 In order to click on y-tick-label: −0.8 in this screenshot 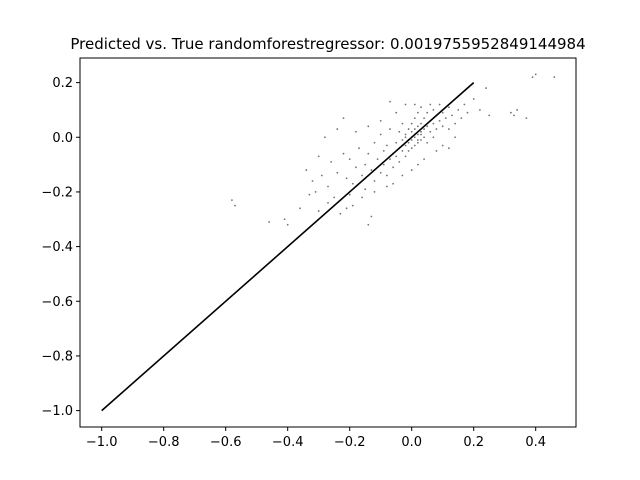, I will do `click(57, 356)`.